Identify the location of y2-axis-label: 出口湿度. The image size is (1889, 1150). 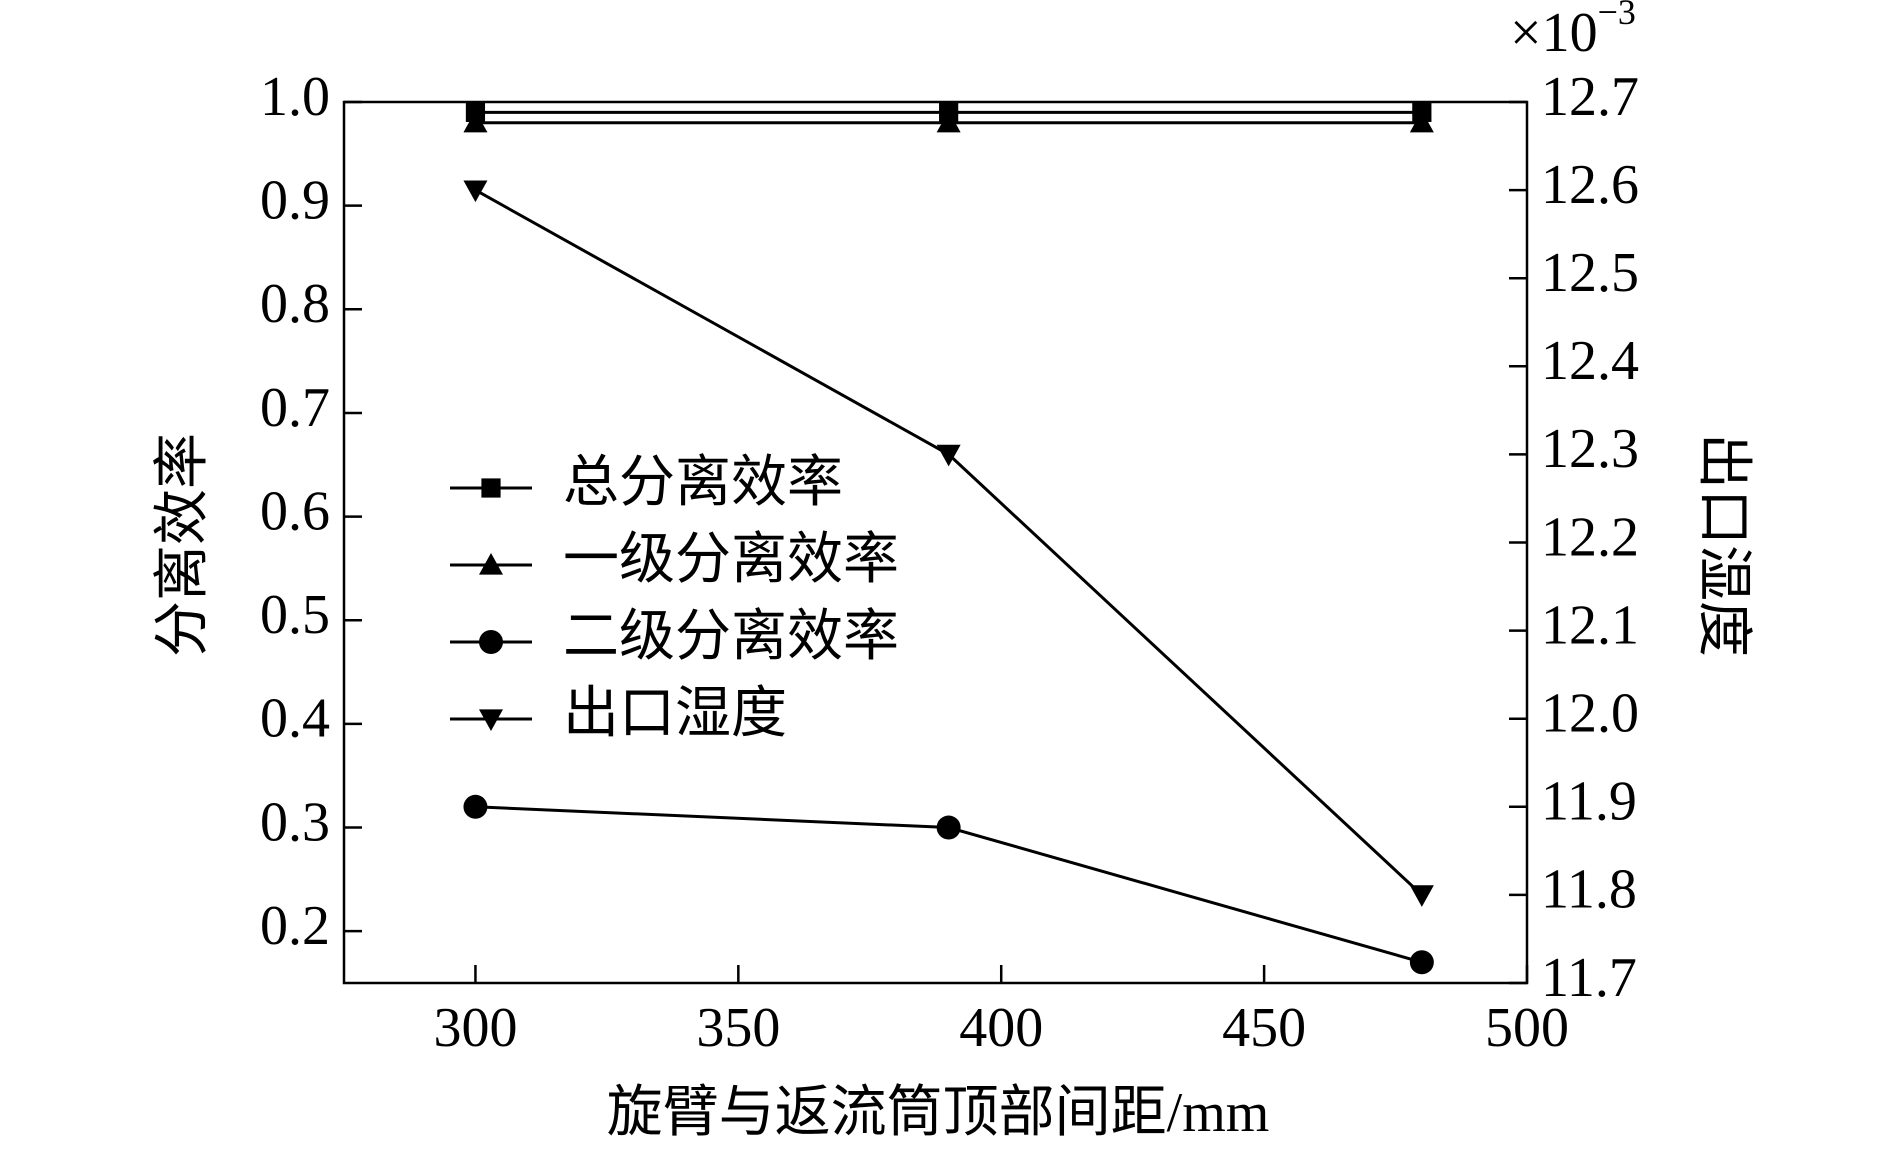
(1723, 545).